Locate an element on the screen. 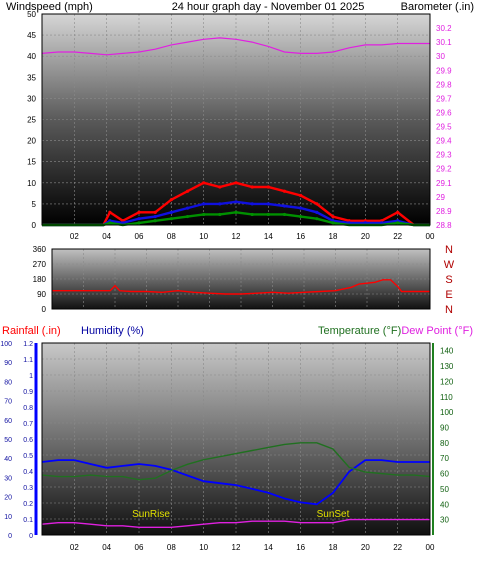  barometer-tick-label: 29.9 is located at coordinates (444, 70).